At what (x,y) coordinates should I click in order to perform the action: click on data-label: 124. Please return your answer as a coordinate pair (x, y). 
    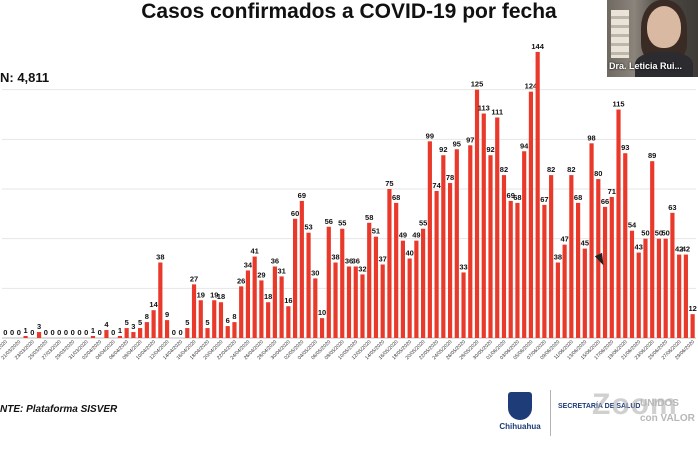
    Looking at the image, I should click on (531, 86).